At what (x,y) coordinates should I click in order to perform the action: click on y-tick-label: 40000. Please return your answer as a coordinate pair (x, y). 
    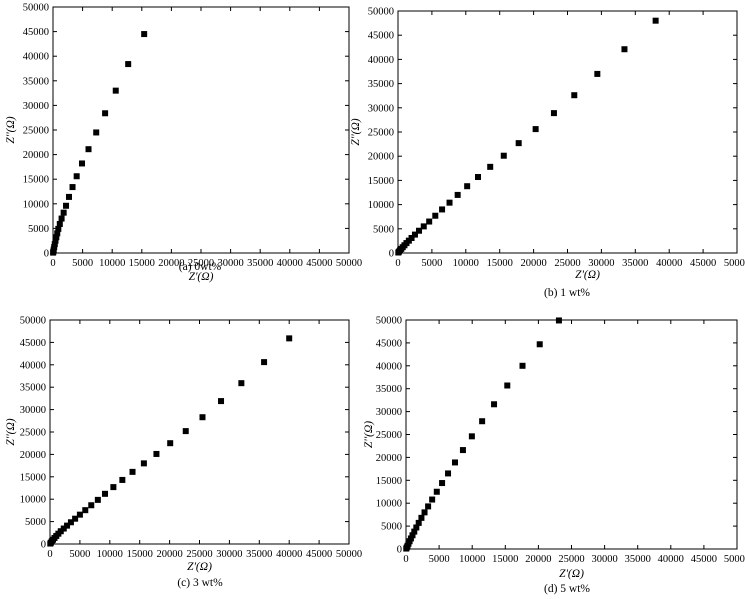
    Looking at the image, I should click on (381, 60).